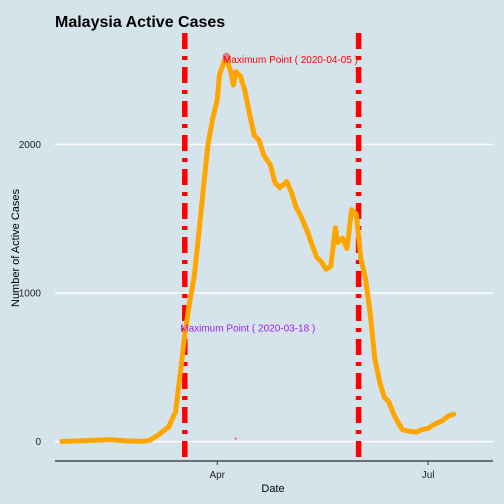 The image size is (504, 504). Describe the element at coordinates (217, 475) in the screenshot. I see `x-tick-label: Apr` at that location.